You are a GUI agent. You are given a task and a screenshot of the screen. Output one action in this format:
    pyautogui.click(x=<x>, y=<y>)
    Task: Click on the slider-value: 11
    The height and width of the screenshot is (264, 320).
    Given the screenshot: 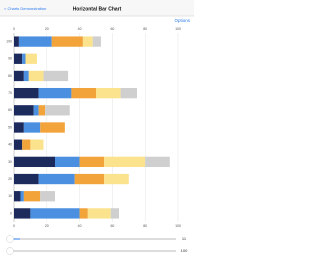 What is the action you would take?
    pyautogui.click(x=184, y=238)
    